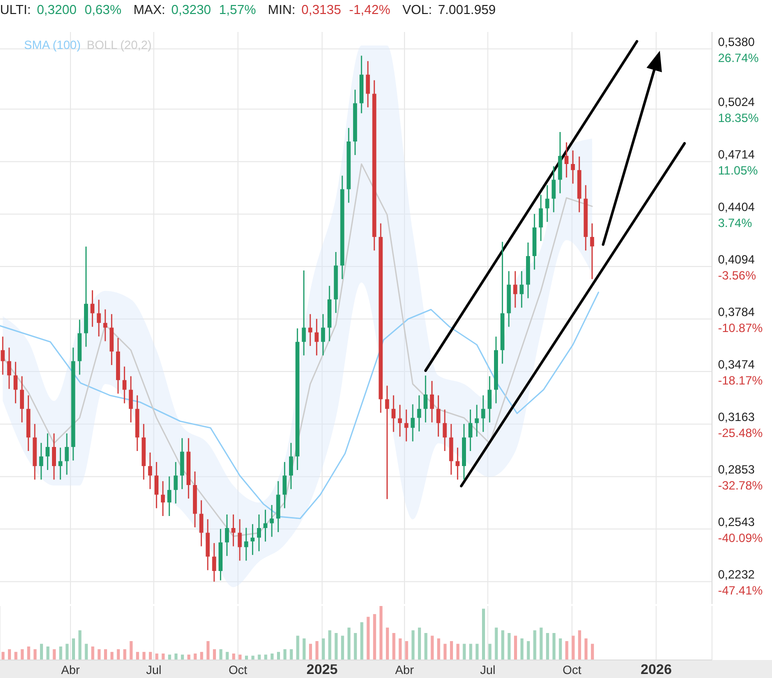 The height and width of the screenshot is (678, 772). I want to click on y2-tick-label: -25.48%, so click(741, 433).